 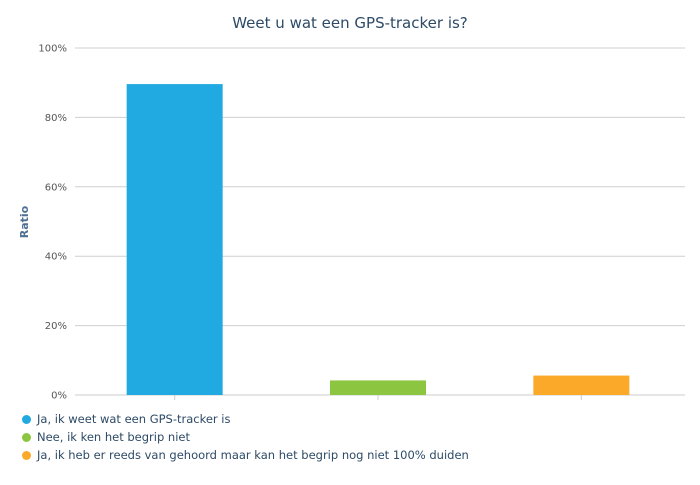 What do you see at coordinates (134, 419) in the screenshot?
I see `legend-label: Ja, ik weet wat een GPS-tracker is` at bounding box center [134, 419].